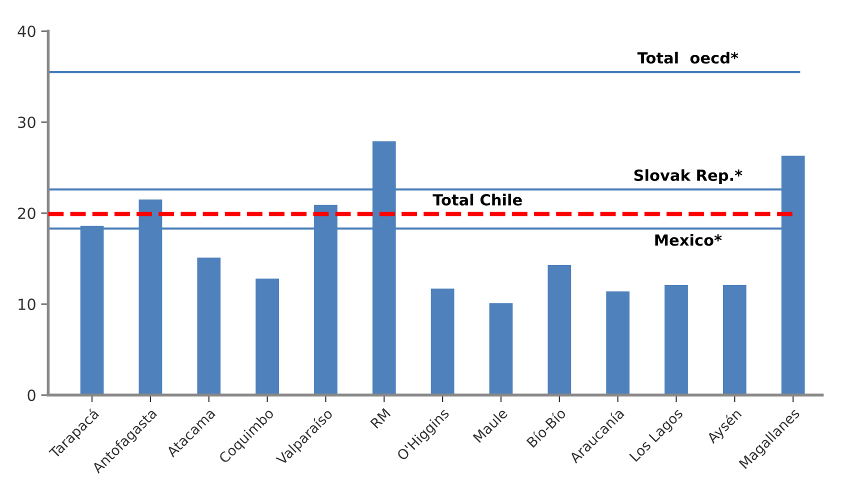 The image size is (846, 502). What do you see at coordinates (32, 396) in the screenshot?
I see `y-tick-label: 0` at bounding box center [32, 396].